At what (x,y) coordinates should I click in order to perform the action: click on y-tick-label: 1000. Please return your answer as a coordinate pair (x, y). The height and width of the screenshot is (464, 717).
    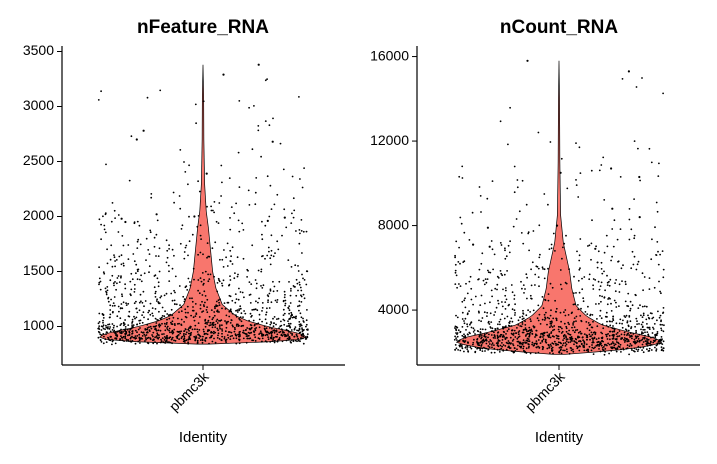
    Looking at the image, I should click on (38, 325).